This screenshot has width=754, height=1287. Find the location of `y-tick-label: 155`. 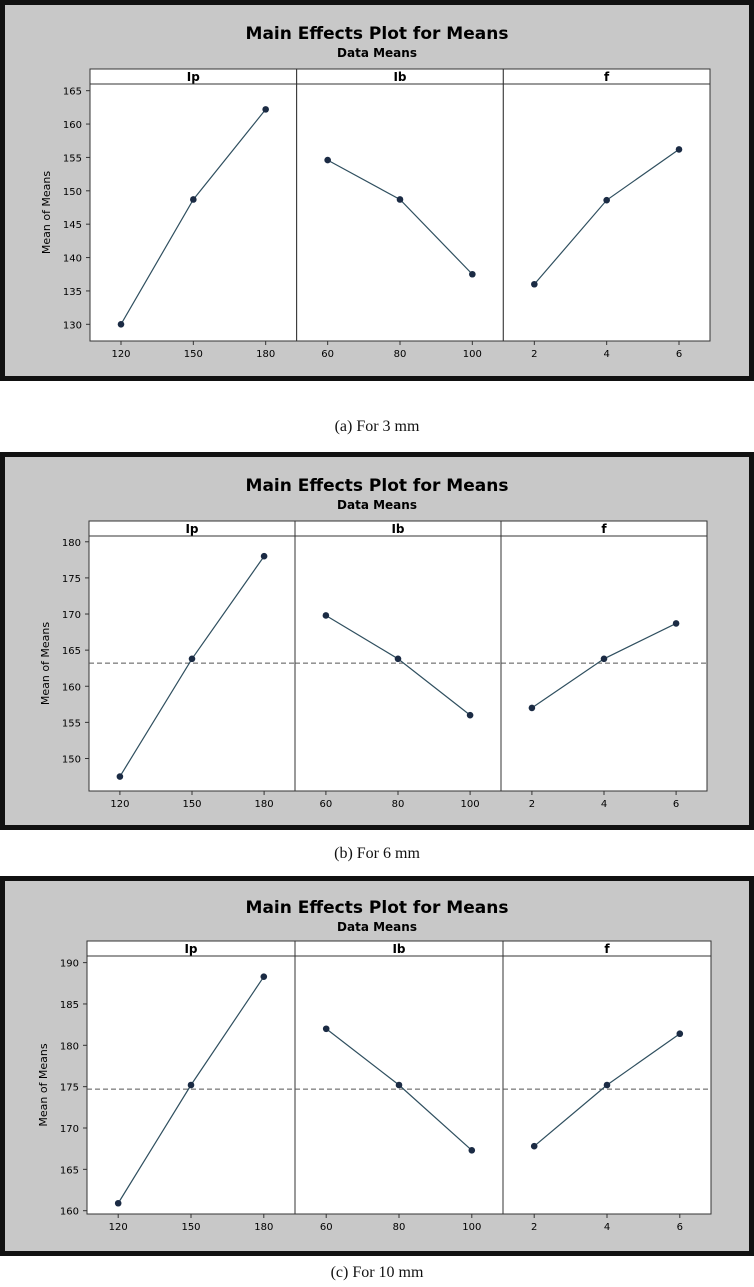

y-tick-label: 155 is located at coordinates (71, 723).